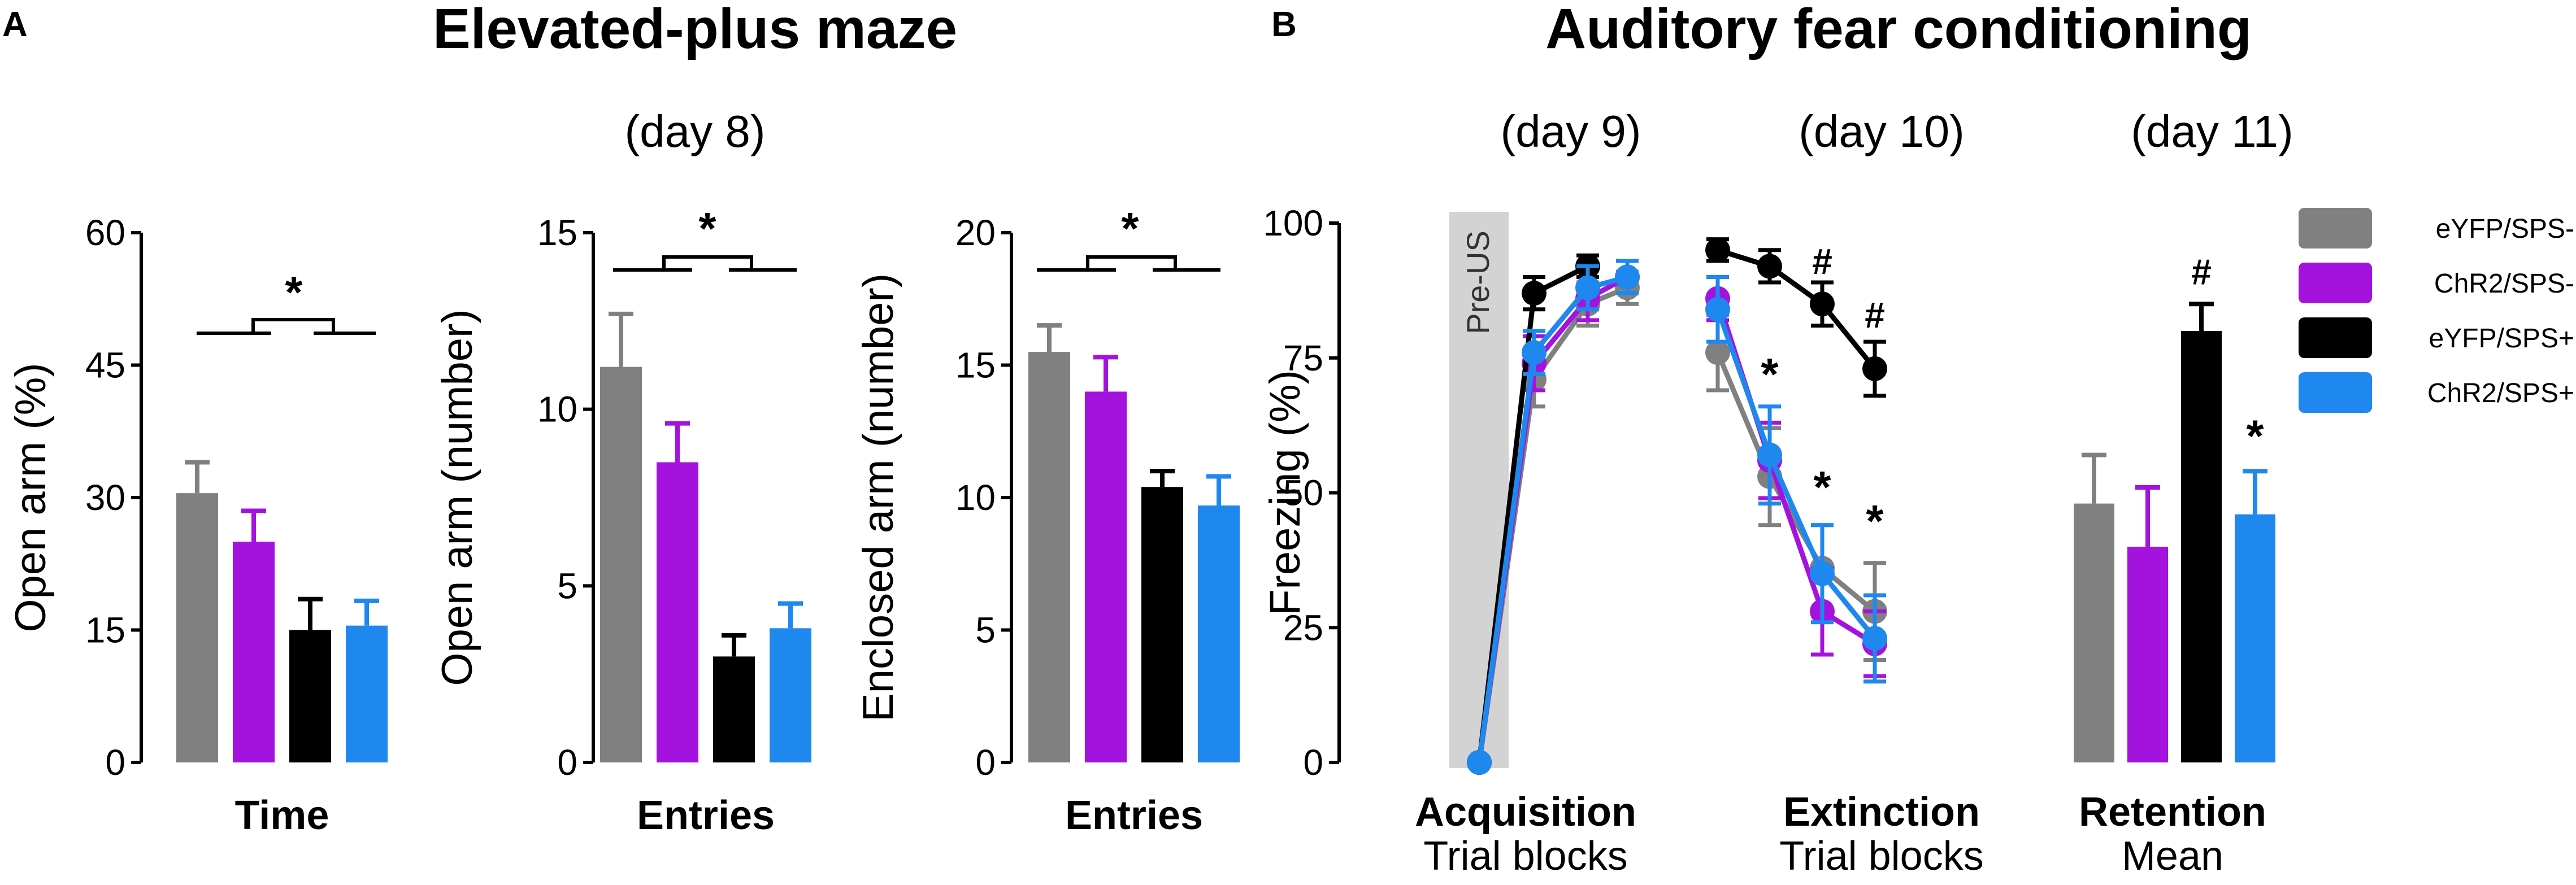 This screenshot has width=2576, height=885. What do you see at coordinates (1303, 627) in the screenshot?
I see `y-tick-label: 25` at bounding box center [1303, 627].